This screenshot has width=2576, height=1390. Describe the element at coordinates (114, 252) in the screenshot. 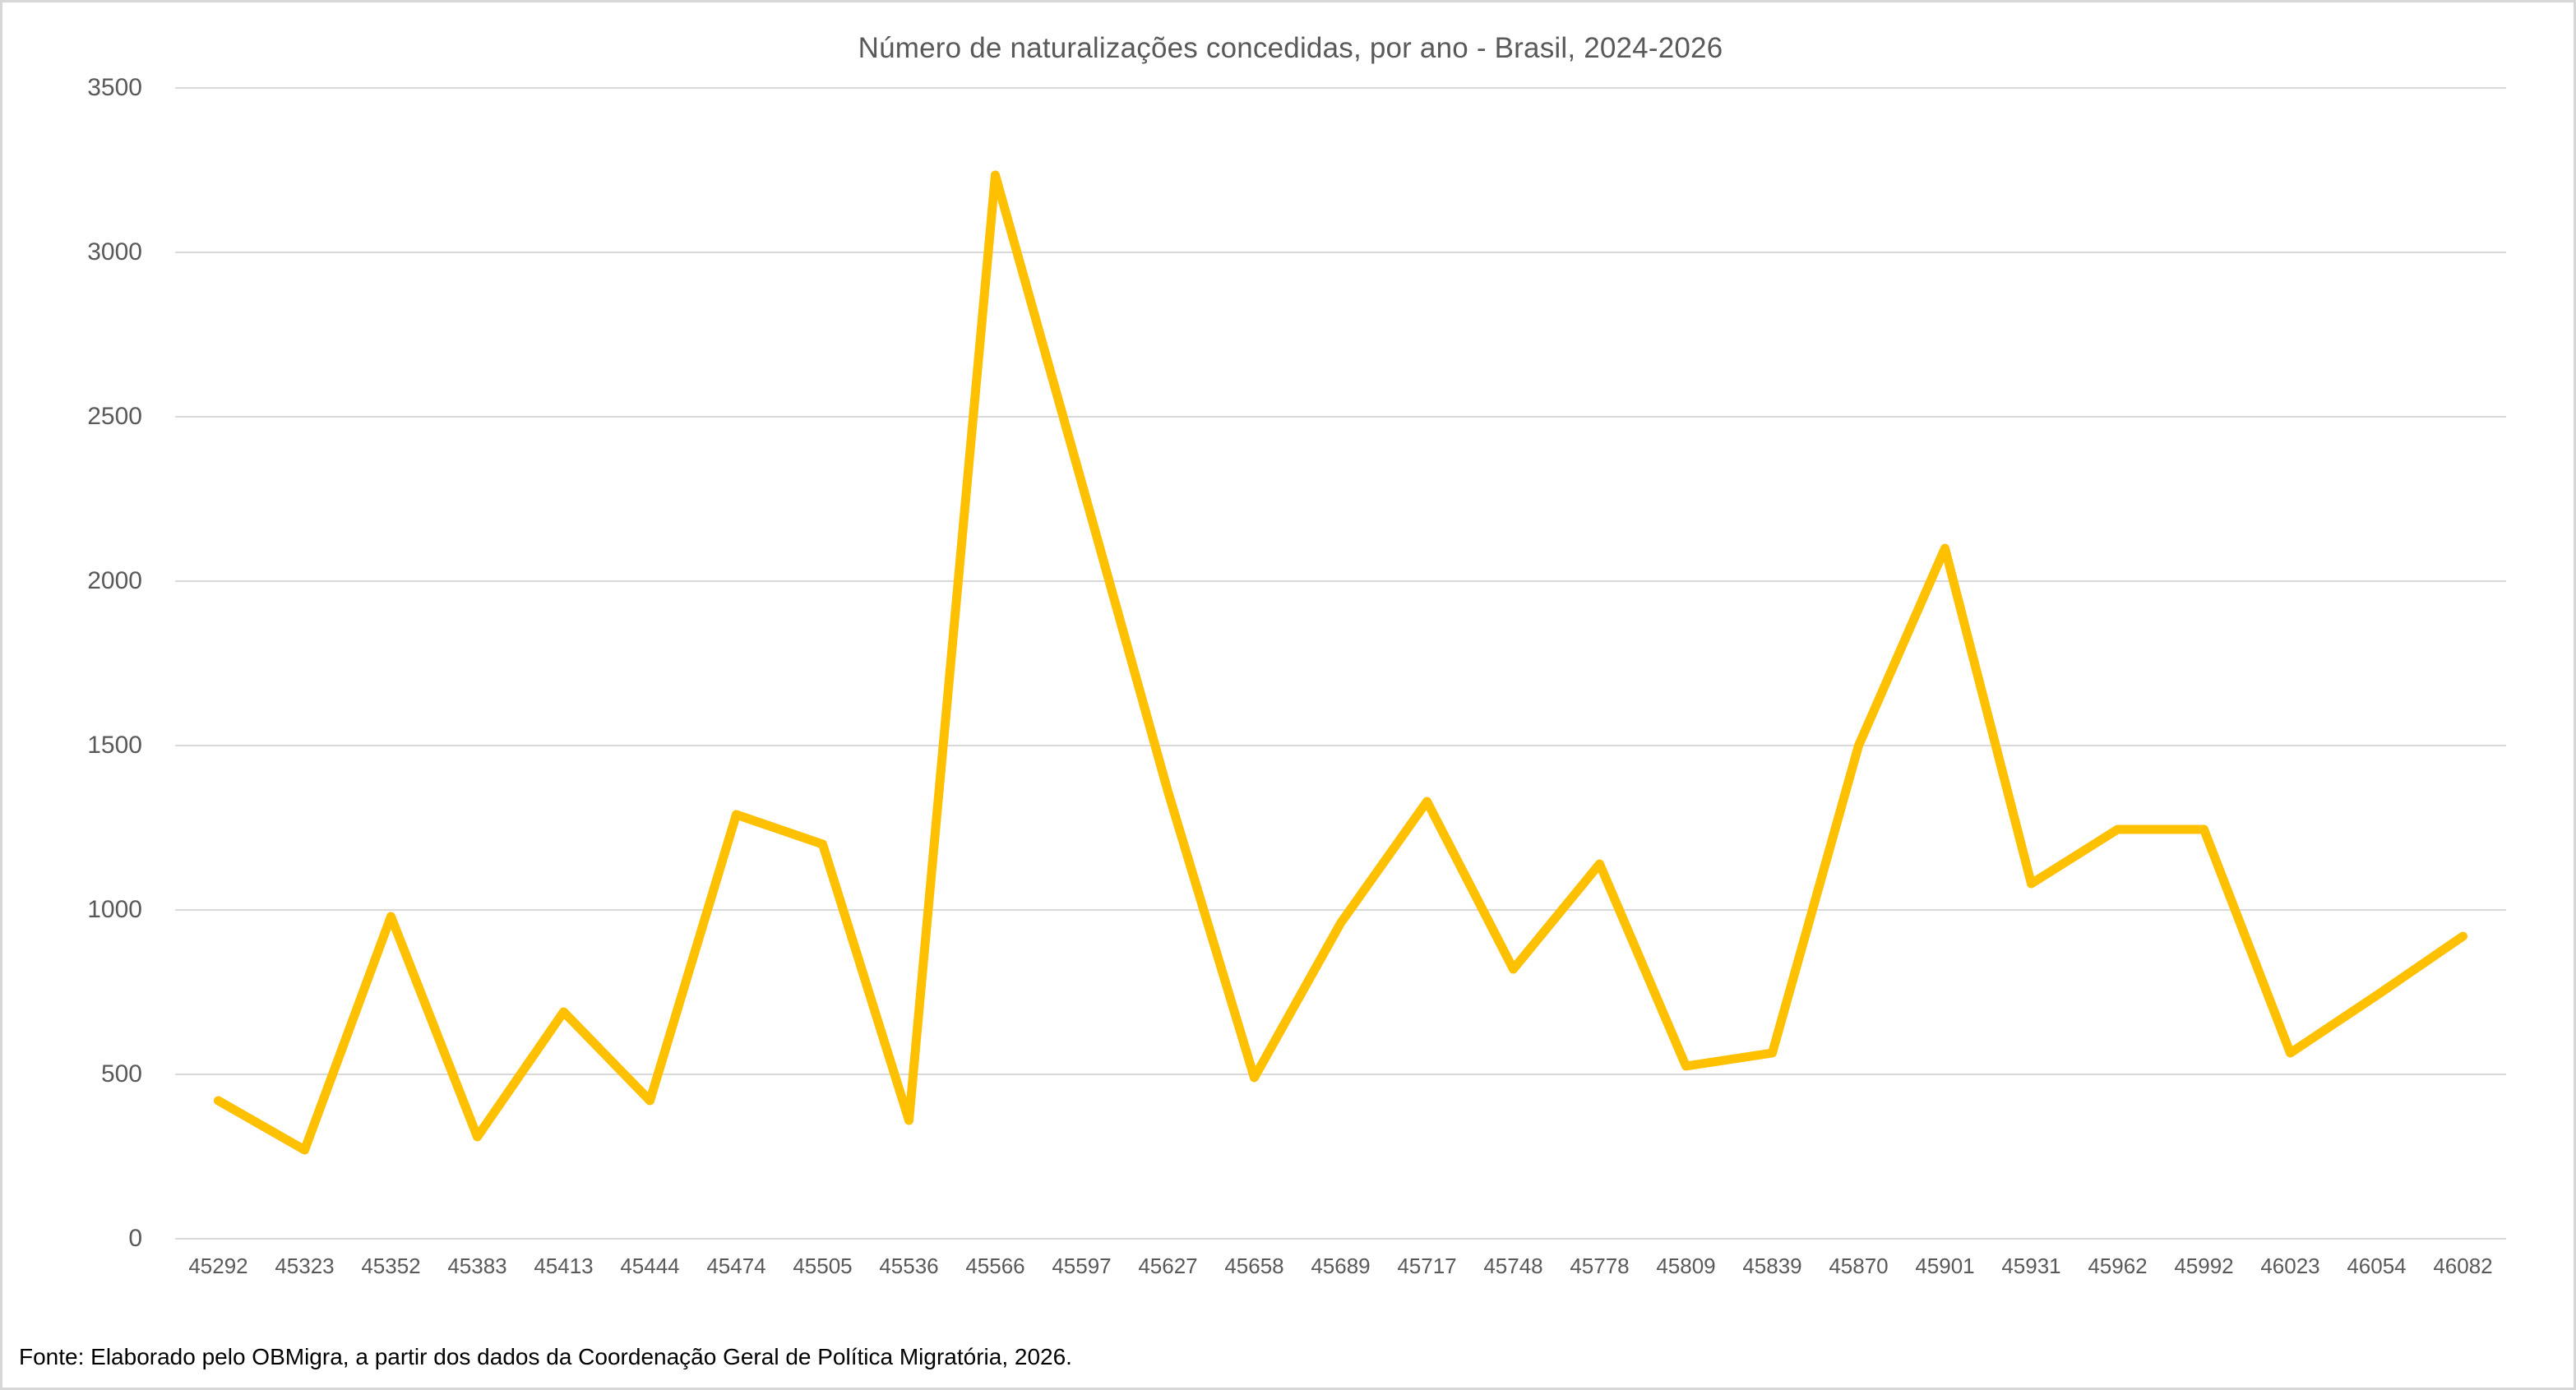

I see `y-tick-label: 3000` at that location.